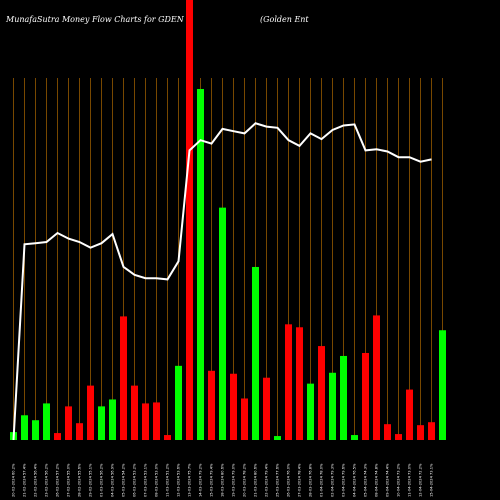 This screenshot has height=500, width=500. Describe the element at coordinates (355, 480) in the screenshot. I see `x-tick-label: 04-04-2024 76.5%` at that location.